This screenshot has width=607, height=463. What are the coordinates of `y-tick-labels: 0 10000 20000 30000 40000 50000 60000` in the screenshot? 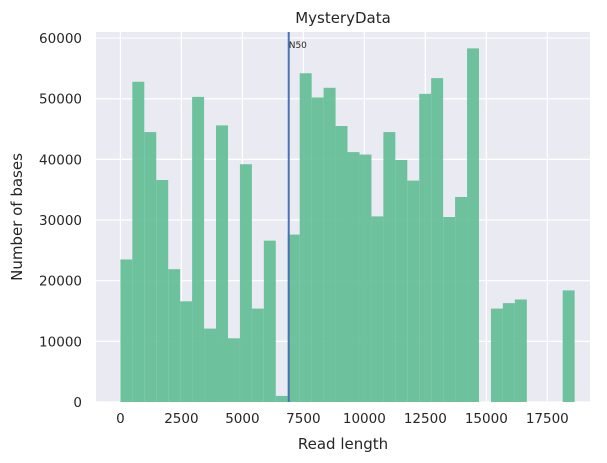 It's located at (60, 221).